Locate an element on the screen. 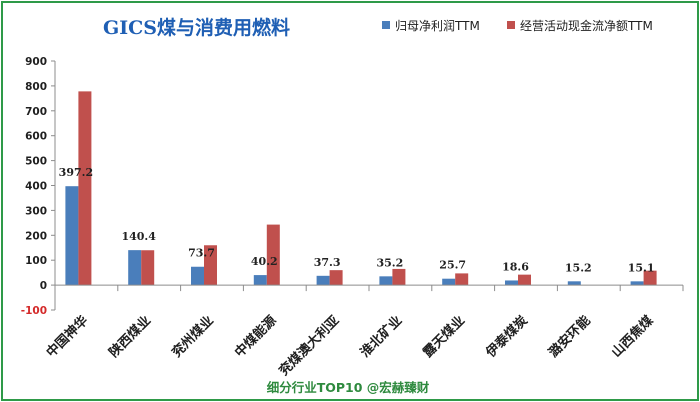  y-tick-label: -100 is located at coordinates (34, 311).